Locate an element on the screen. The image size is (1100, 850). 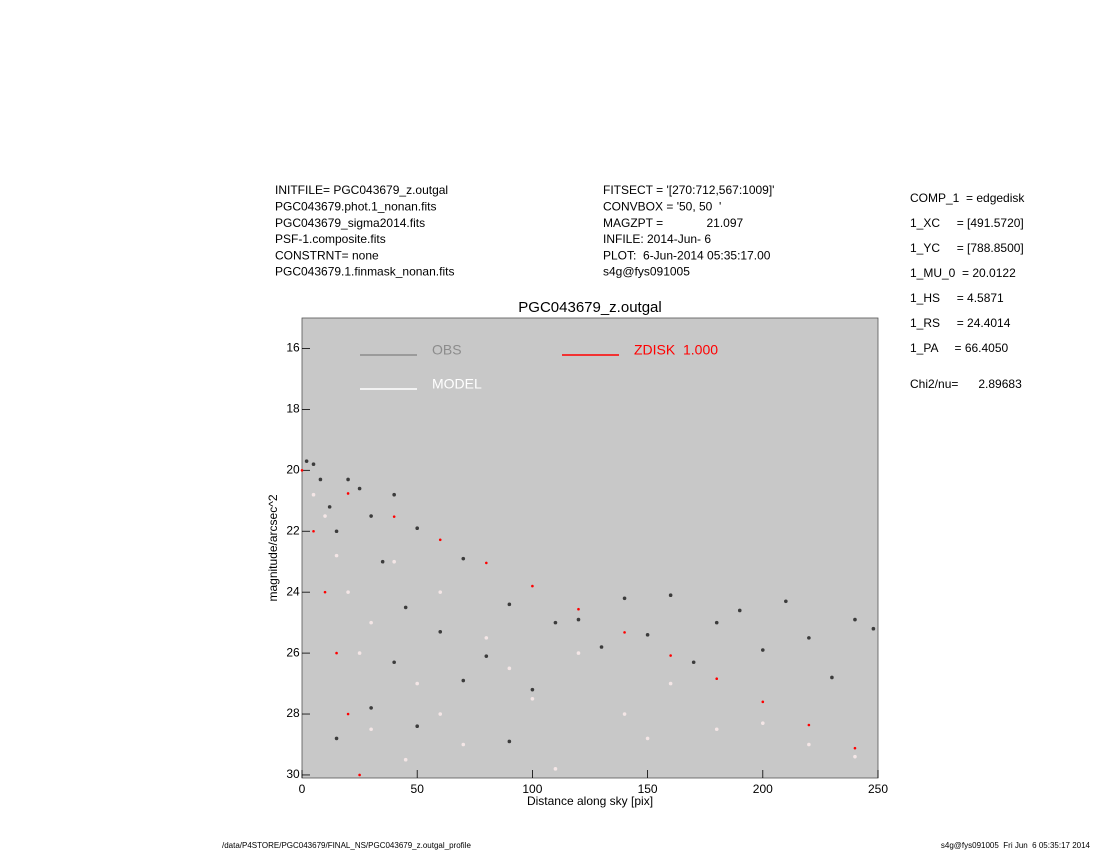
y-tick-label: 16 is located at coordinates (293, 348).